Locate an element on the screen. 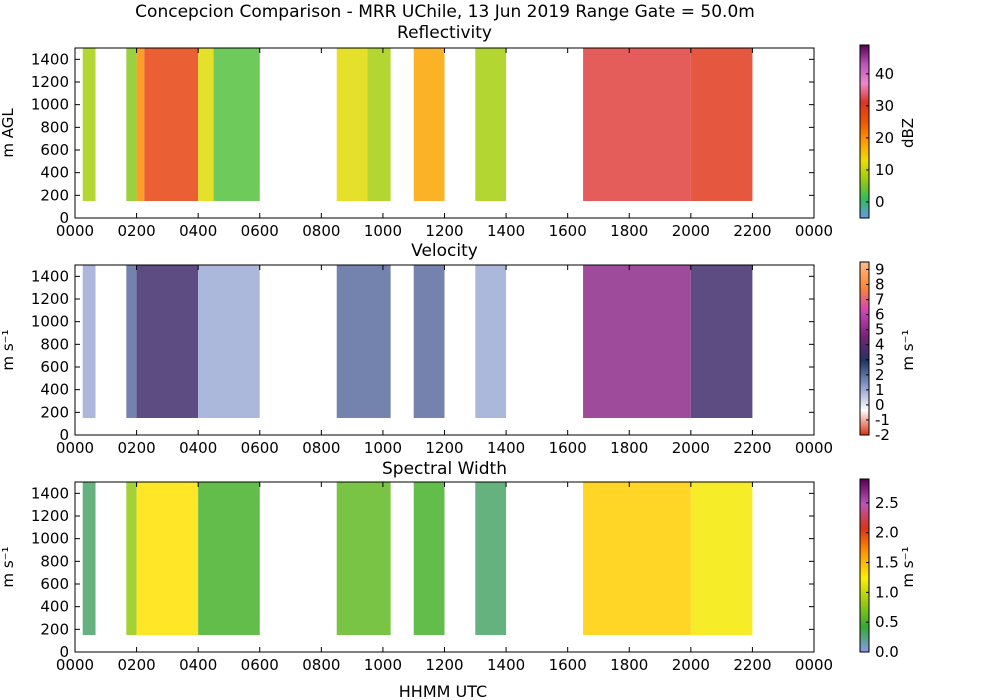 Image resolution: width=1000 pixels, height=700 pixels. colorbar-tick-label: 2.5 is located at coordinates (887, 503).